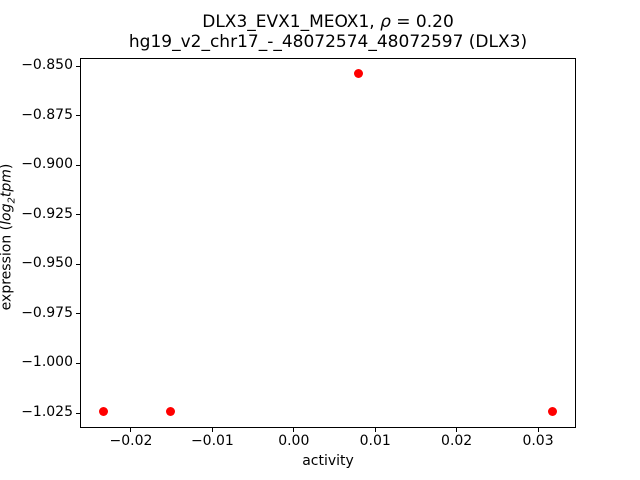  What do you see at coordinates (12, 200) in the screenshot?
I see `ylabel-subscript: 2` at bounding box center [12, 200].